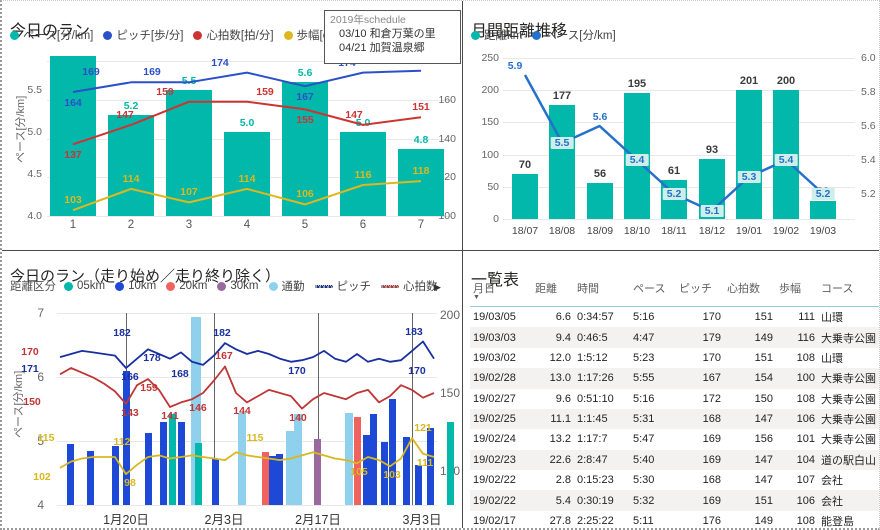 This screenshot has height=530, width=880. Describe the element at coordinates (674, 519) in the screenshot. I see `table-row: 19/02/17 27.8 2:25:22 5:11 176 149 108 能登島` at that location.